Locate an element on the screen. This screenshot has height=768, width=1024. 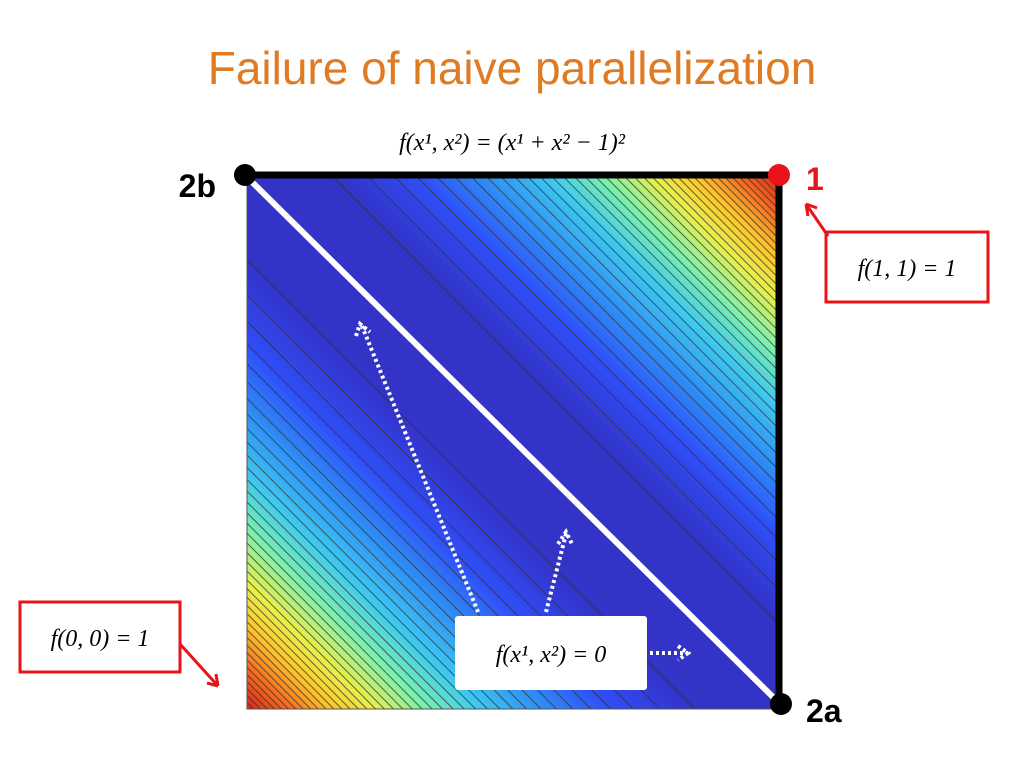
center-box is located at coordinates (551, 653).